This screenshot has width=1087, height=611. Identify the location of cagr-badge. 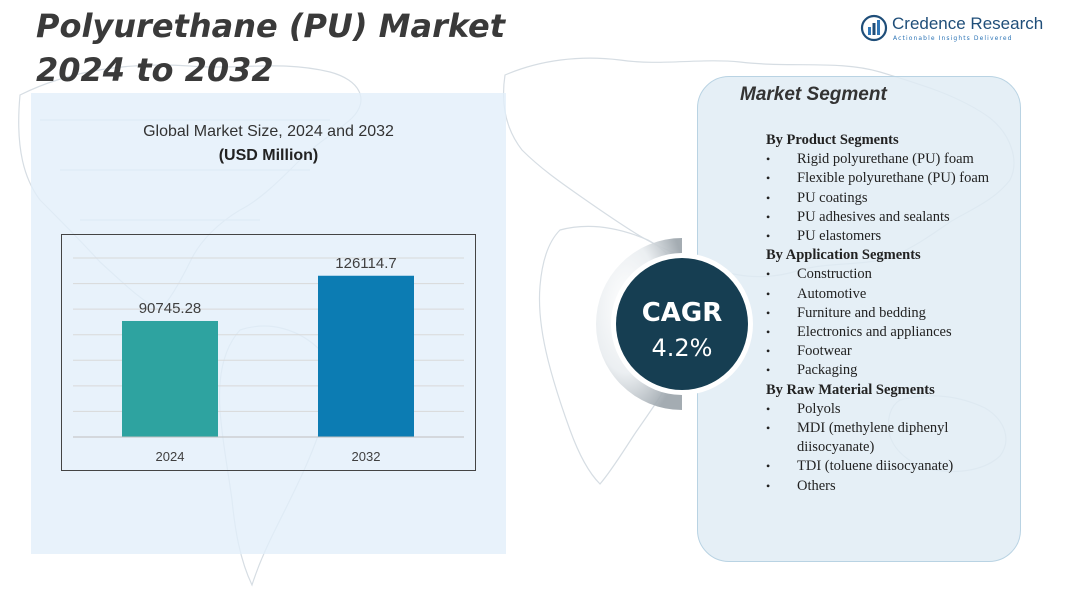
(674, 324).